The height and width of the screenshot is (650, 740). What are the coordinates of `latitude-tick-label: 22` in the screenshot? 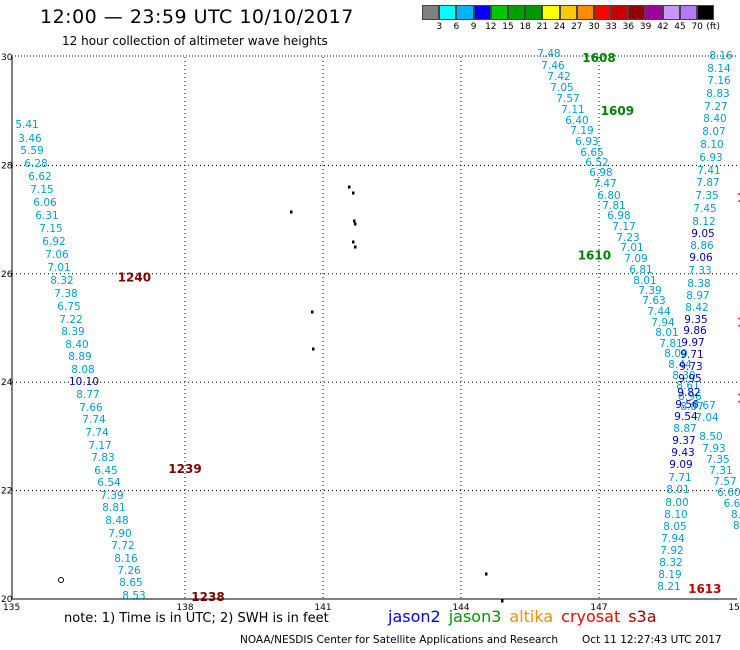 It's located at (6, 492).